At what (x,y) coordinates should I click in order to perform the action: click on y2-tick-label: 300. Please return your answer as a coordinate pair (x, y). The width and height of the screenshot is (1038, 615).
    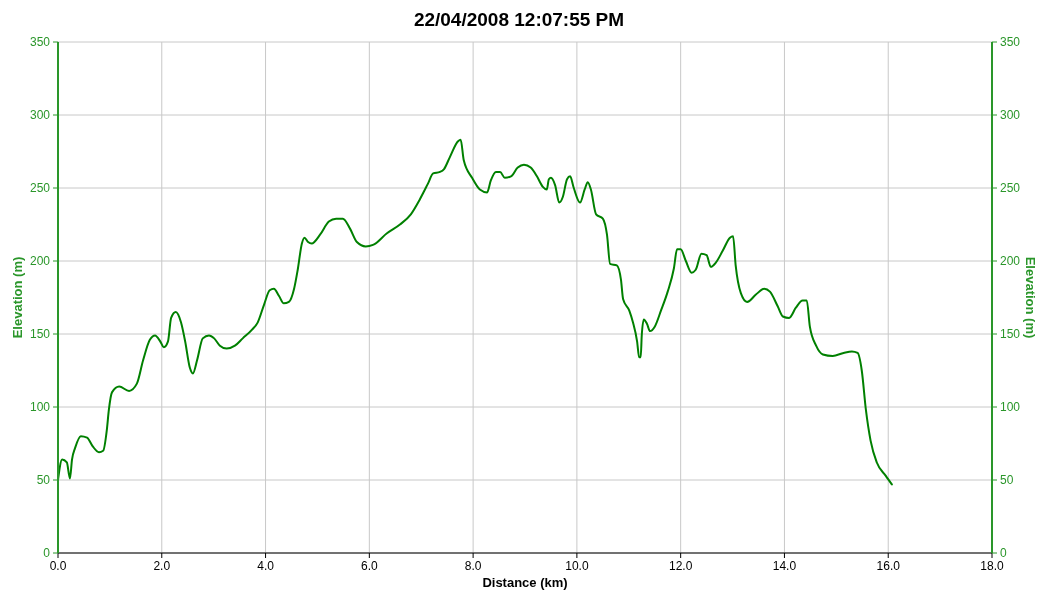
    Looking at the image, I should click on (1010, 115).